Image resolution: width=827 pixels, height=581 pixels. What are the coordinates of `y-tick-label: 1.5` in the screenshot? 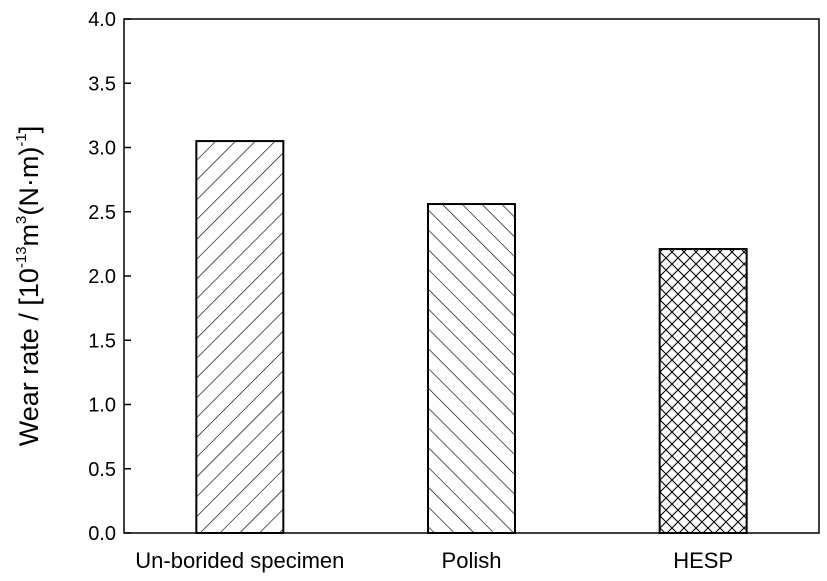 It's located at (102, 341).